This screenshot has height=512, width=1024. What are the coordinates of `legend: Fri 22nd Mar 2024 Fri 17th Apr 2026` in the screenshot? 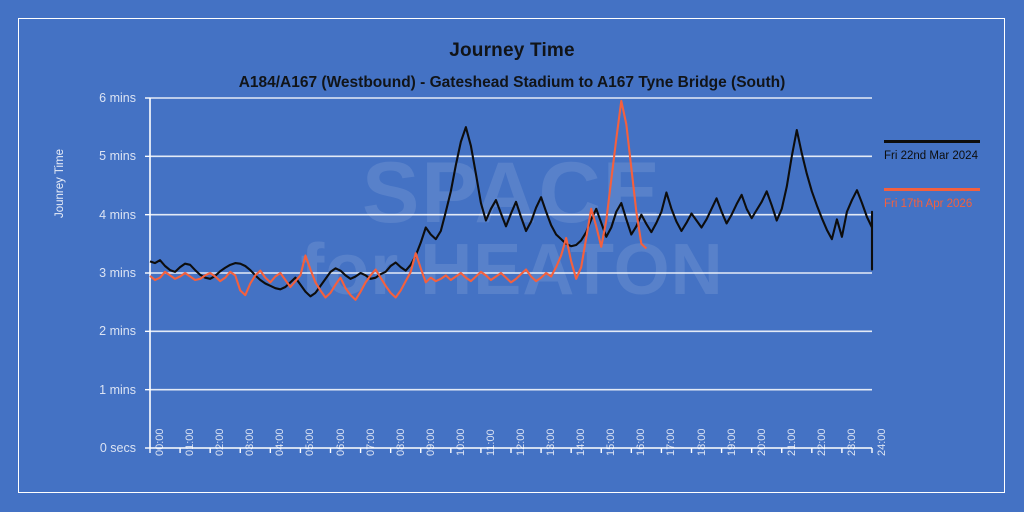 It's located at (944, 188).